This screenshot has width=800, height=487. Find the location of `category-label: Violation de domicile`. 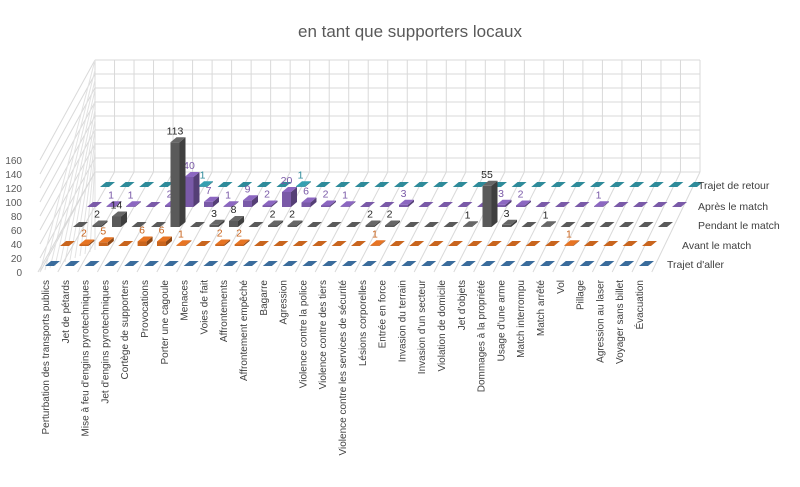

category-label: Violation de domicile is located at coordinates (442, 326).